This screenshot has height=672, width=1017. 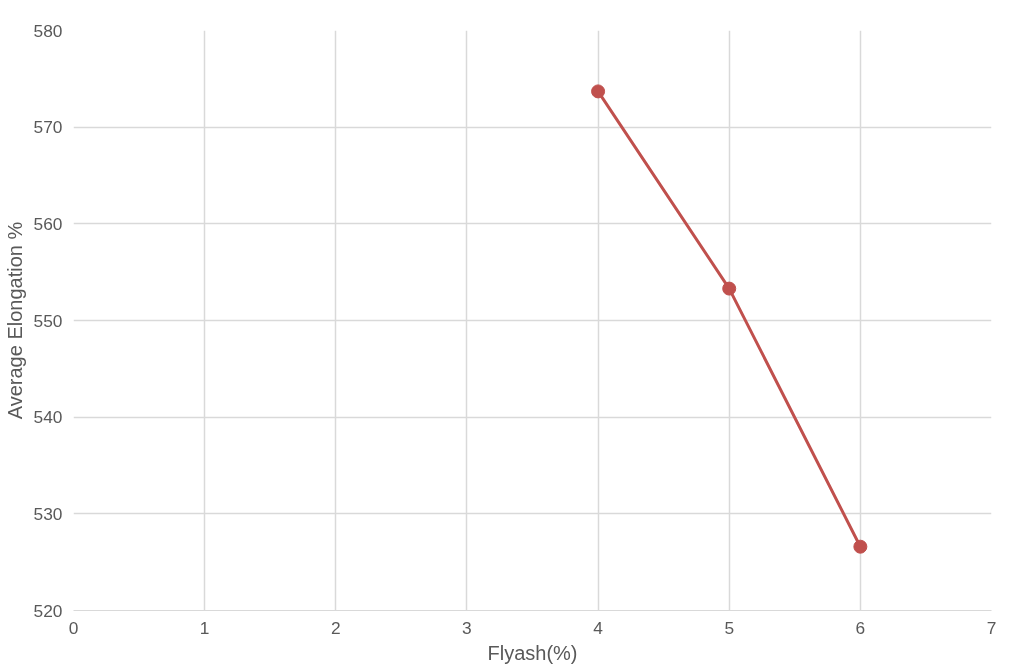 What do you see at coordinates (991, 627) in the screenshot?
I see `x-tick-label: 7` at bounding box center [991, 627].